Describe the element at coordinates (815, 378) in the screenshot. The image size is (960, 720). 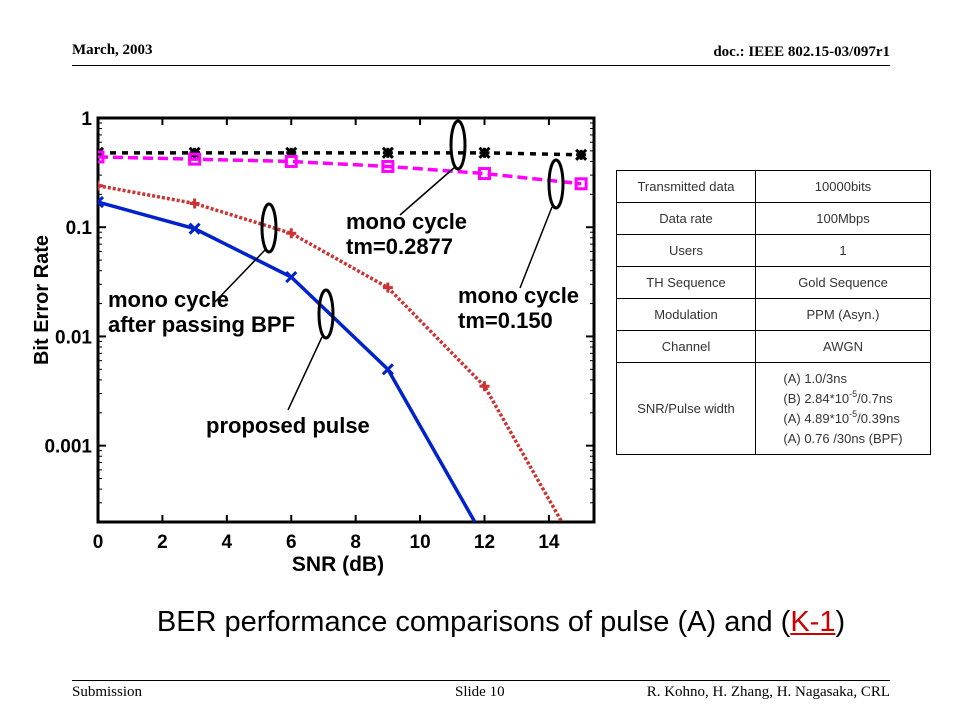
I see `pulse-width-pre: (A) 1.0/3ns` at that location.